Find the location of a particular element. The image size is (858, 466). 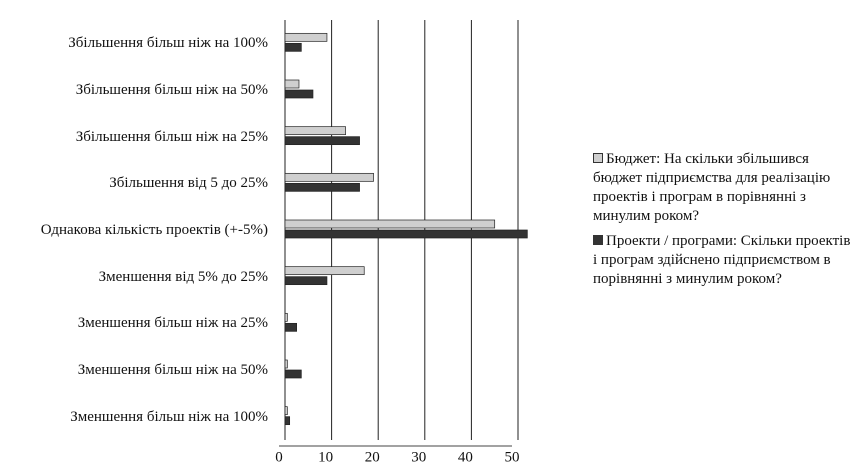

category-label: Збільшення більш ніж на 100% is located at coordinates (168, 43).